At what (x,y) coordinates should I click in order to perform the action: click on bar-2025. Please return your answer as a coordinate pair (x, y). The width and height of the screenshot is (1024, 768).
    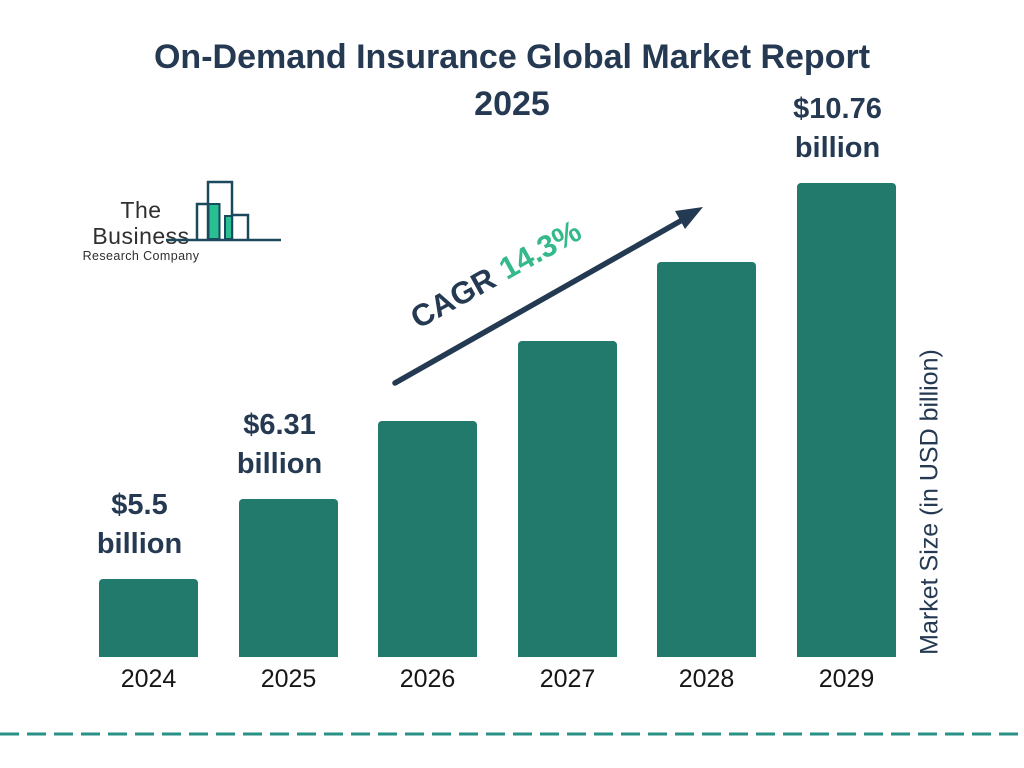
    Looking at the image, I should click on (288, 578).